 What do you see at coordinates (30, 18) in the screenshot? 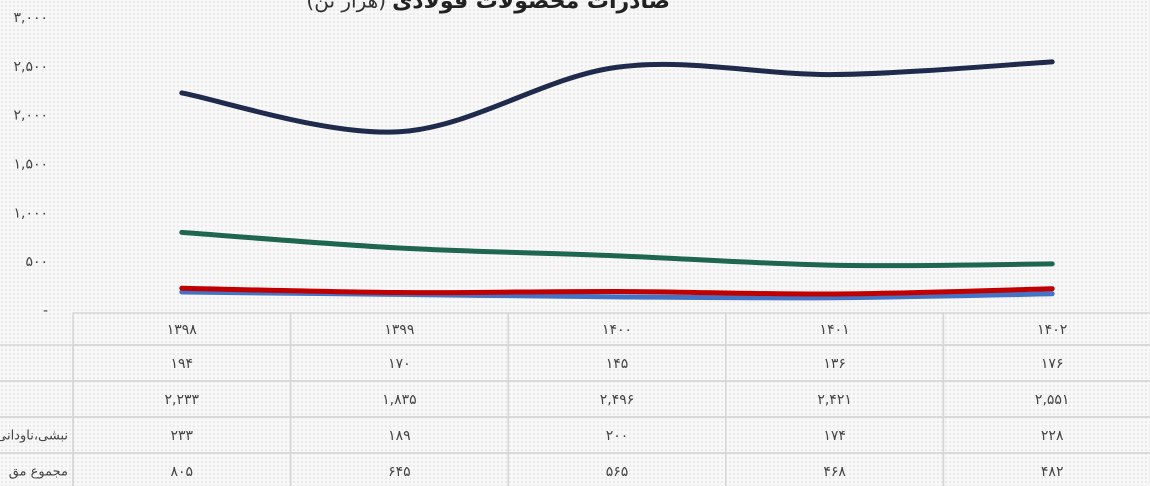
I see `y-tick-label: ۳,۰۰۰` at bounding box center [30, 18].